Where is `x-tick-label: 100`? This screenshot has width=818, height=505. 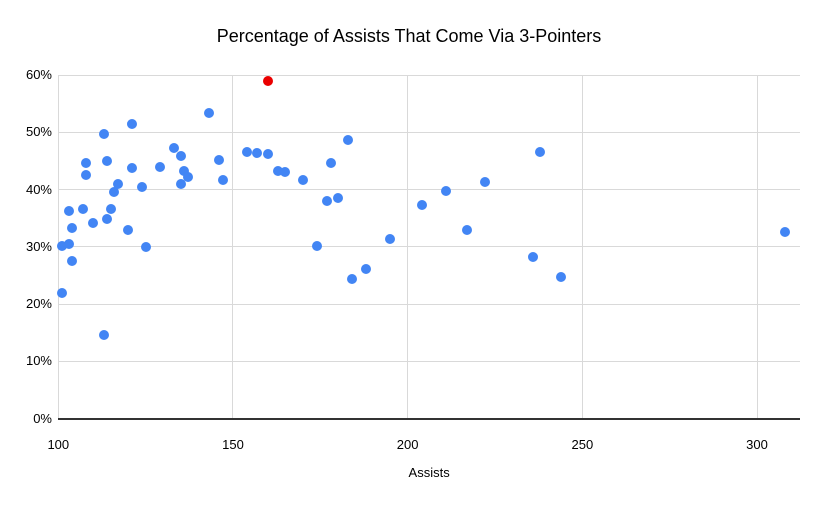 x-tick-label: 100 is located at coordinates (58, 444).